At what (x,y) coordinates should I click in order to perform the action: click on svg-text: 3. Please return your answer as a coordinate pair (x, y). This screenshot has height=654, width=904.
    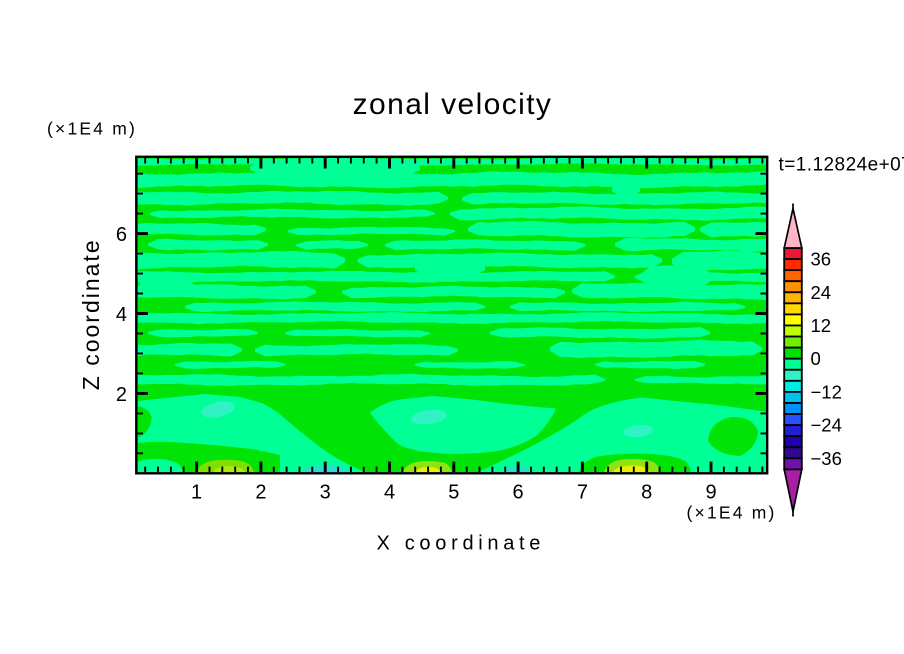
    Looking at the image, I should click on (325, 492).